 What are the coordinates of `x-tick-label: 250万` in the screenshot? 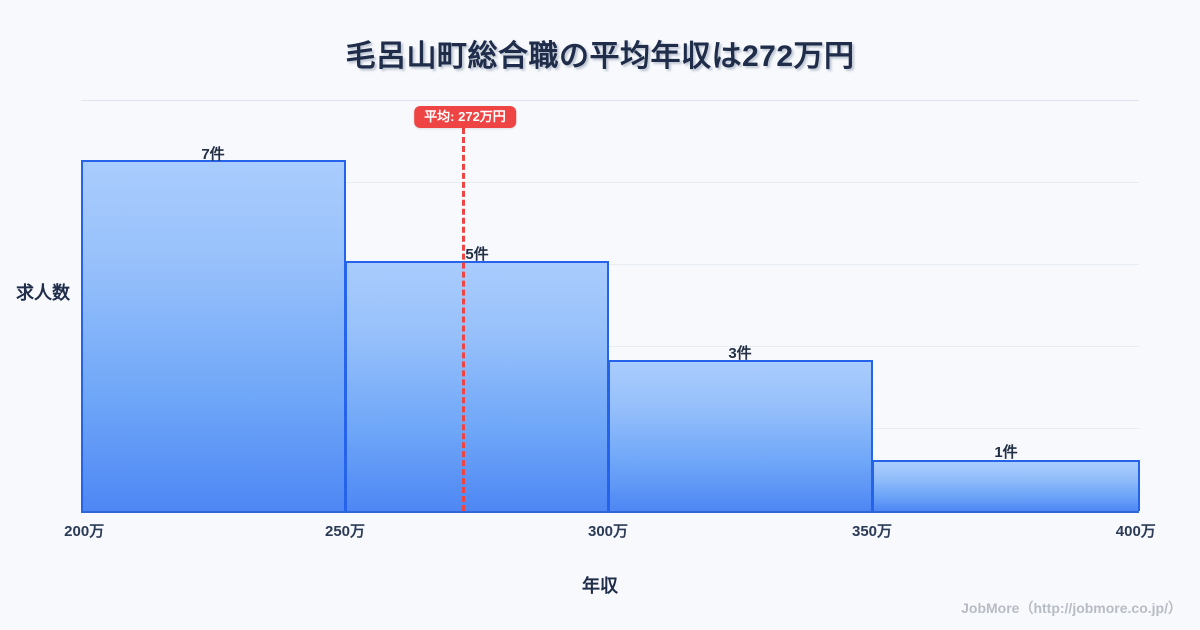 It's located at (345, 531).